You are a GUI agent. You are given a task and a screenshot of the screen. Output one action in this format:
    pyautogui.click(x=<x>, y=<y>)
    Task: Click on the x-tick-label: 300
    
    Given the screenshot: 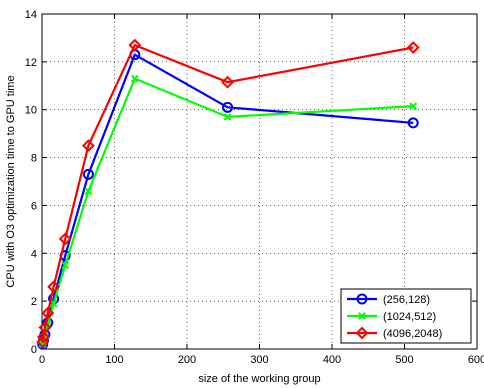 What is the action you would take?
    pyautogui.click(x=259, y=360)
    